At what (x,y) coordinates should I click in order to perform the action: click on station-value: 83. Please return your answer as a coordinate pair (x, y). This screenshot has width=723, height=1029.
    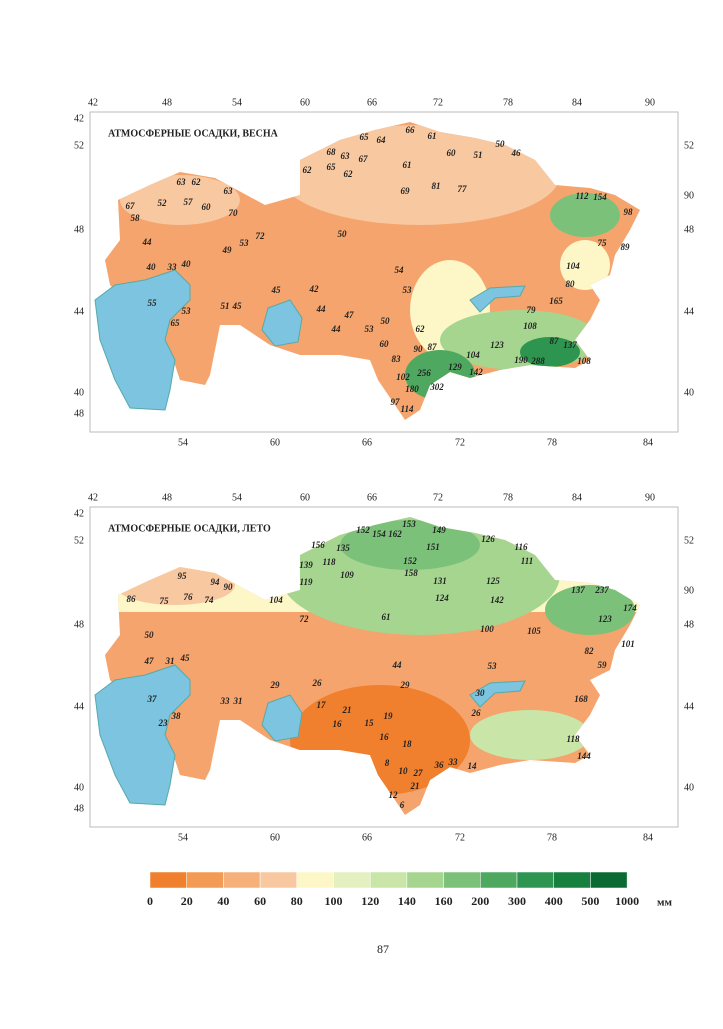
    Looking at the image, I should click on (397, 359).